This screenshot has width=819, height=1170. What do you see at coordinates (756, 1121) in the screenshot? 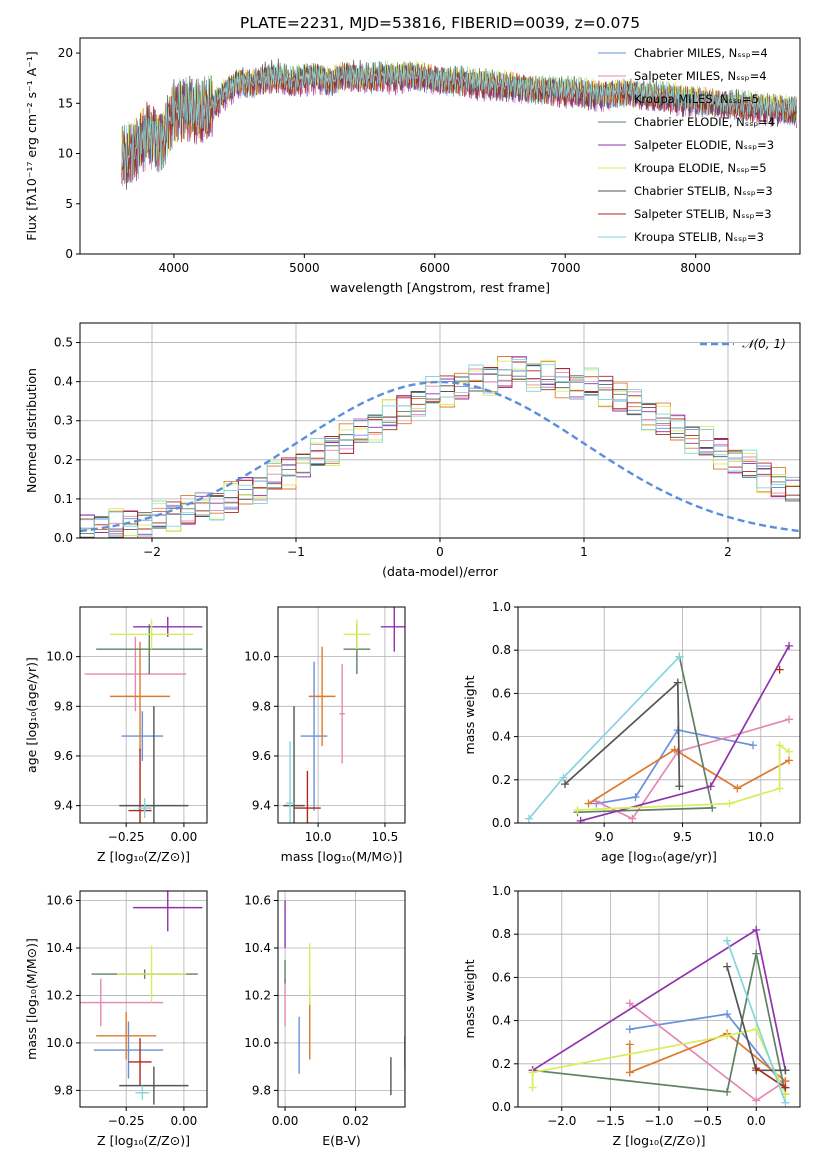
I see `x-tick-label-4: 0.0` at bounding box center [756, 1121].